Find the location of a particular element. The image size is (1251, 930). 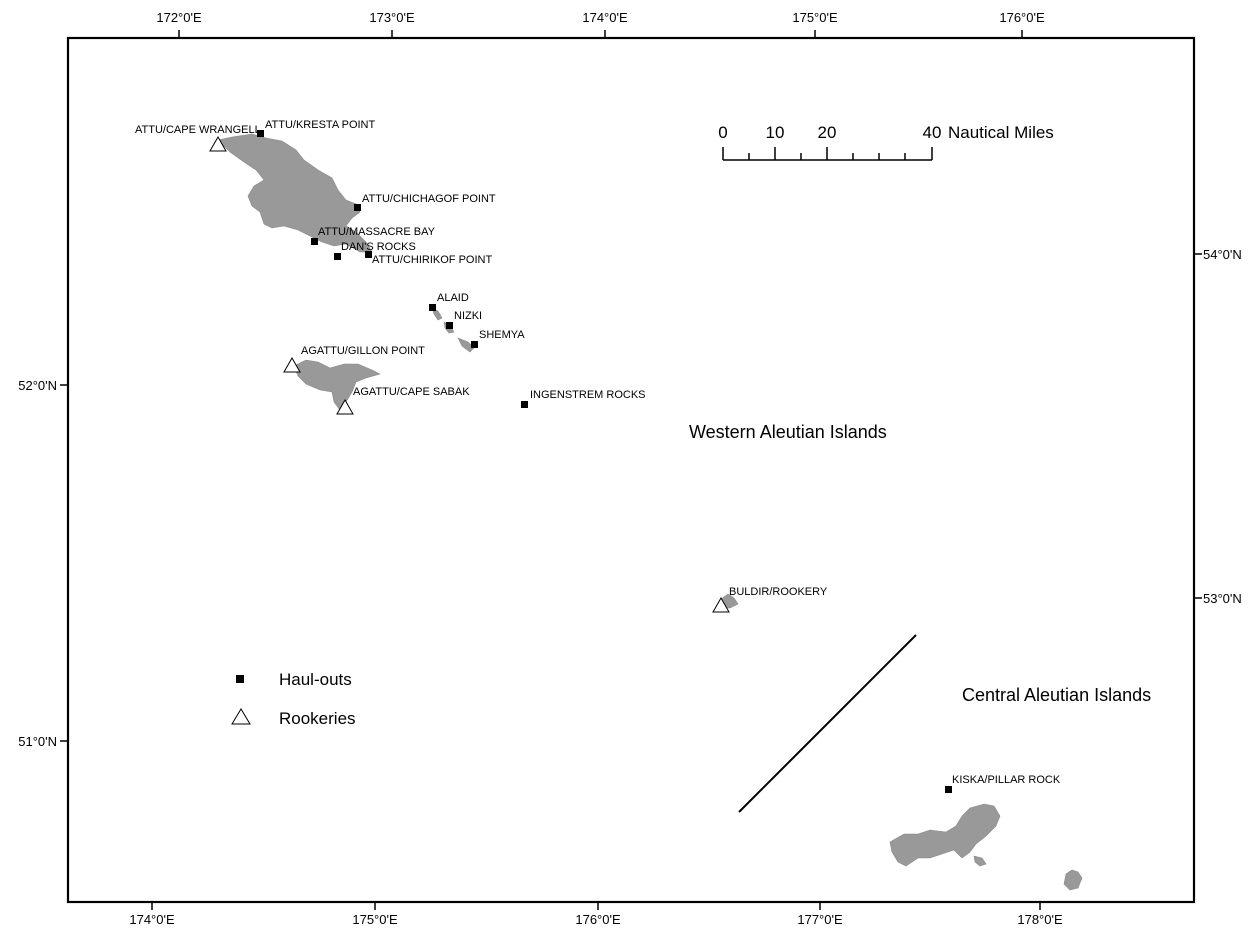

bottom-axis-label-2: 175°0'E is located at coordinates (375, 919).